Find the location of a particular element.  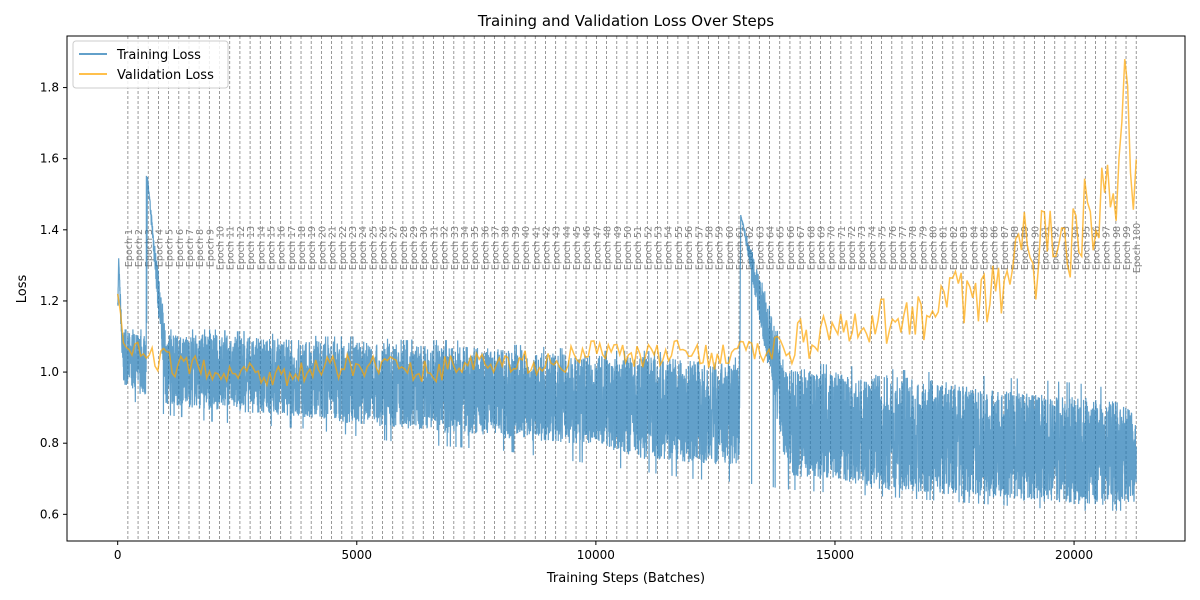

epoch-label: Epoch 63 is located at coordinates (760, 248).